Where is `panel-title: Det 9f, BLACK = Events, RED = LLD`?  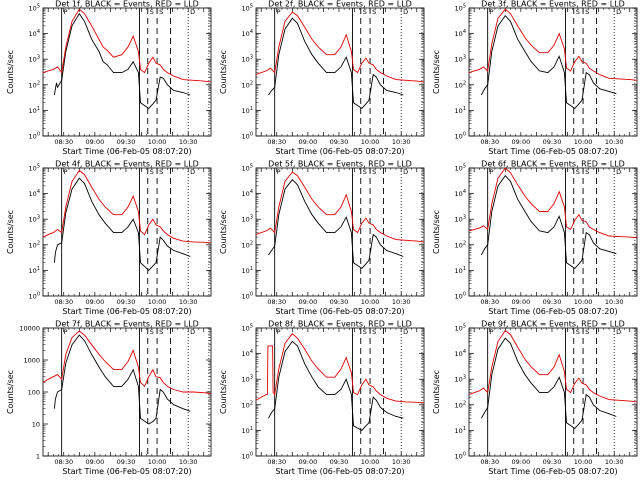 panel-title: Det 9f, BLACK = Events, RED = LLD is located at coordinates (553, 324).